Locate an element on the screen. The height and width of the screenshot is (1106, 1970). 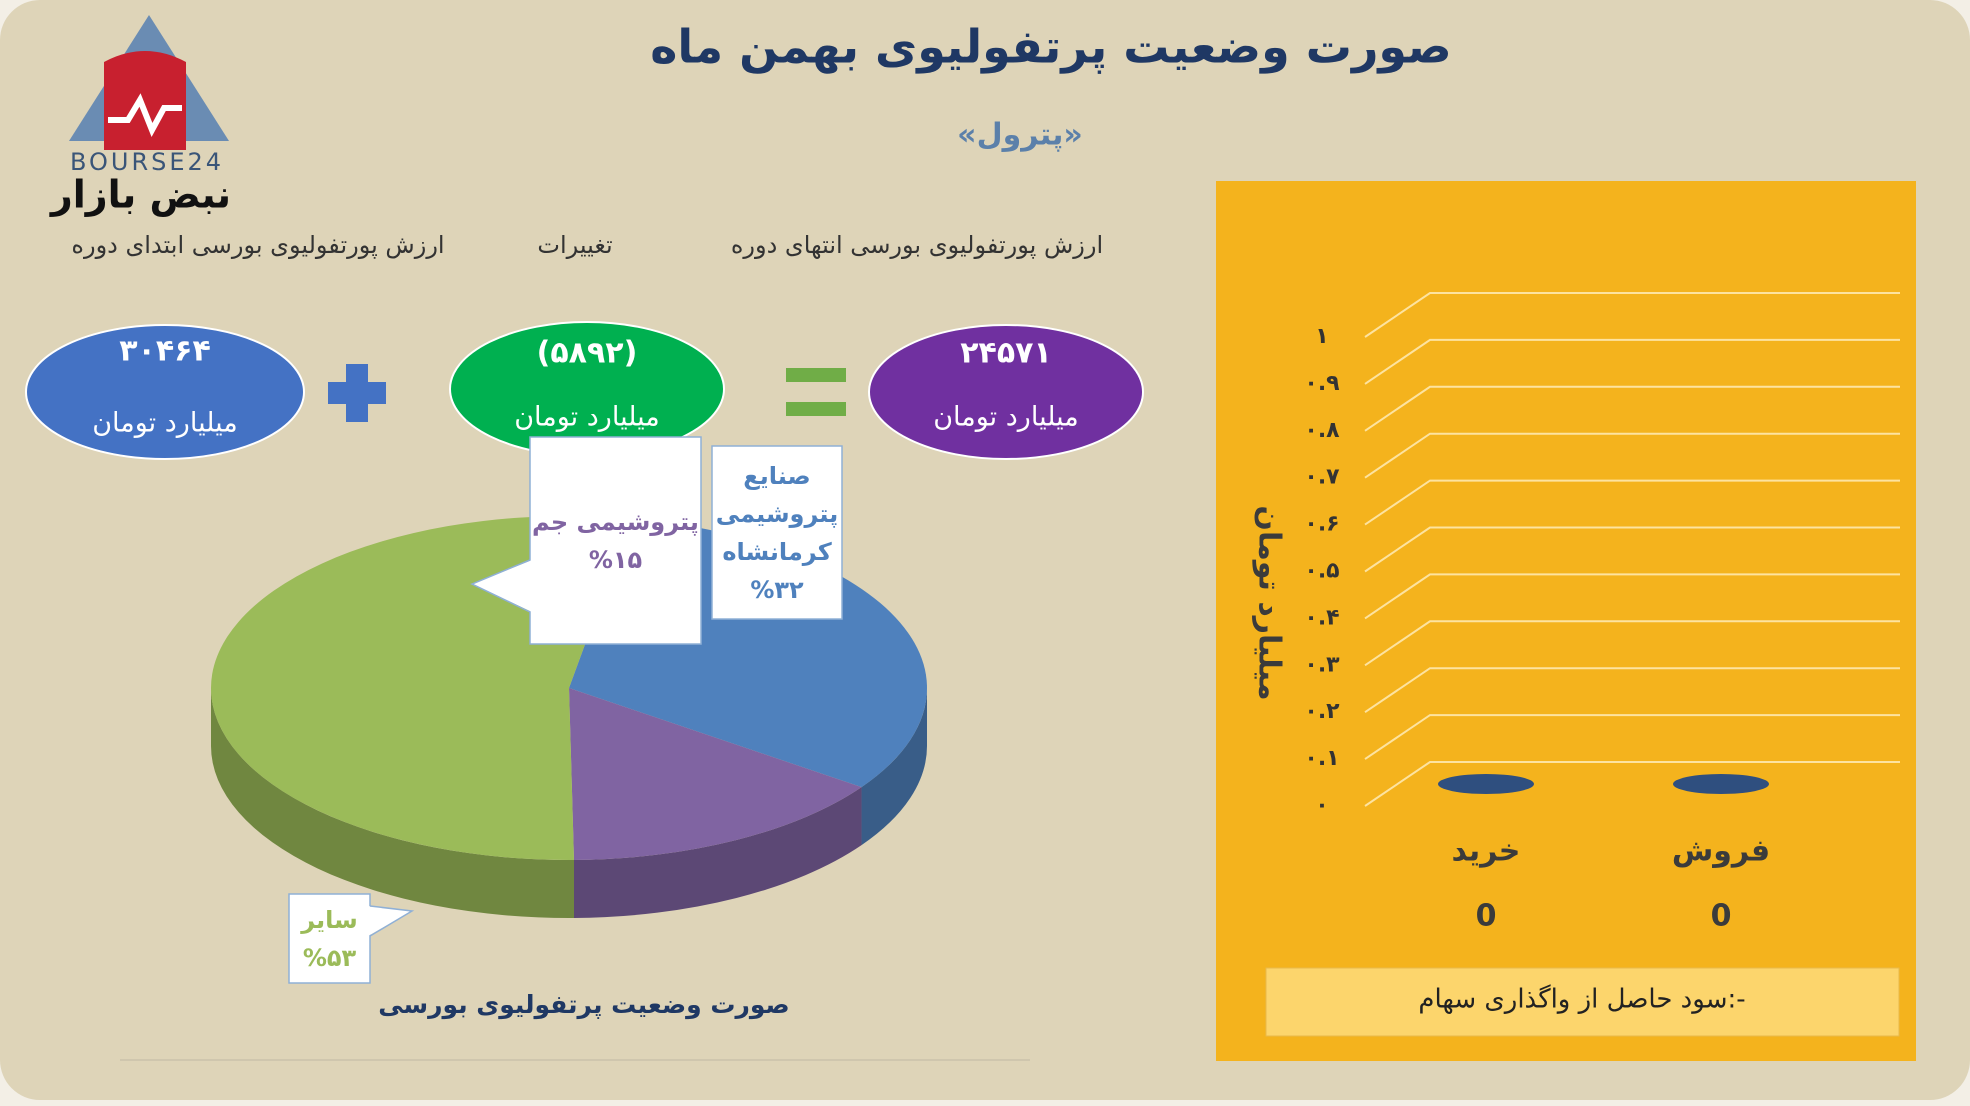
y-tick-label: ۰ is located at coordinates (1321, 805).